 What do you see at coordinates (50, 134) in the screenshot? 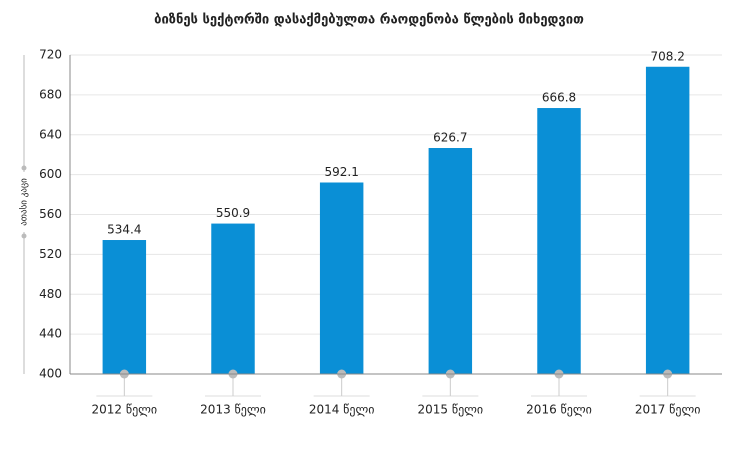
I see `y-tick-label: 640` at bounding box center [50, 134].